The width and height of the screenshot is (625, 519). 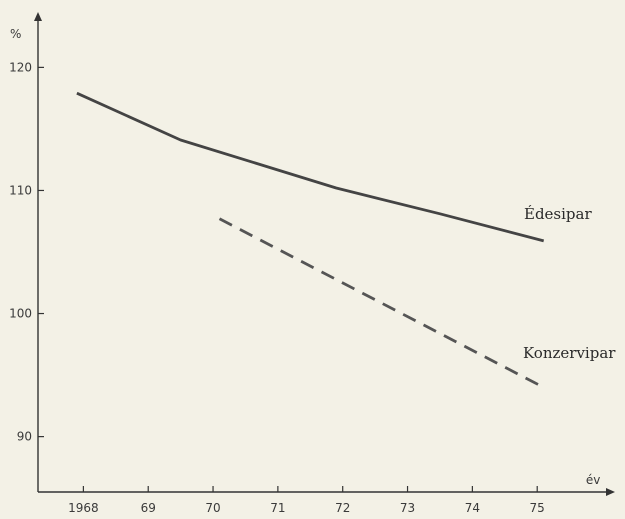 I want to click on x-tick-label: 72, so click(x=342, y=508).